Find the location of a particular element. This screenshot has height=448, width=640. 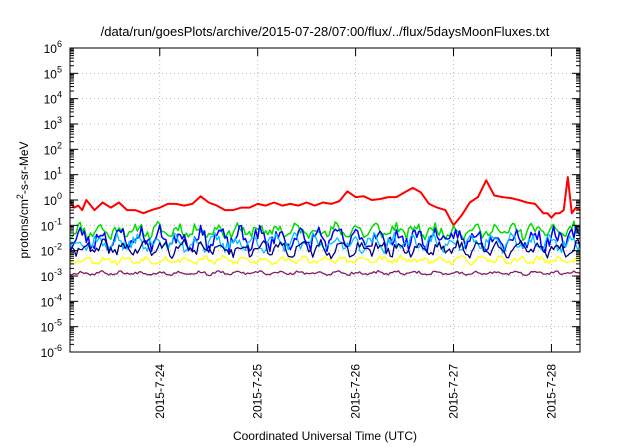

y-tick-label: 10⁻⁴ is located at coordinates (51, 300).